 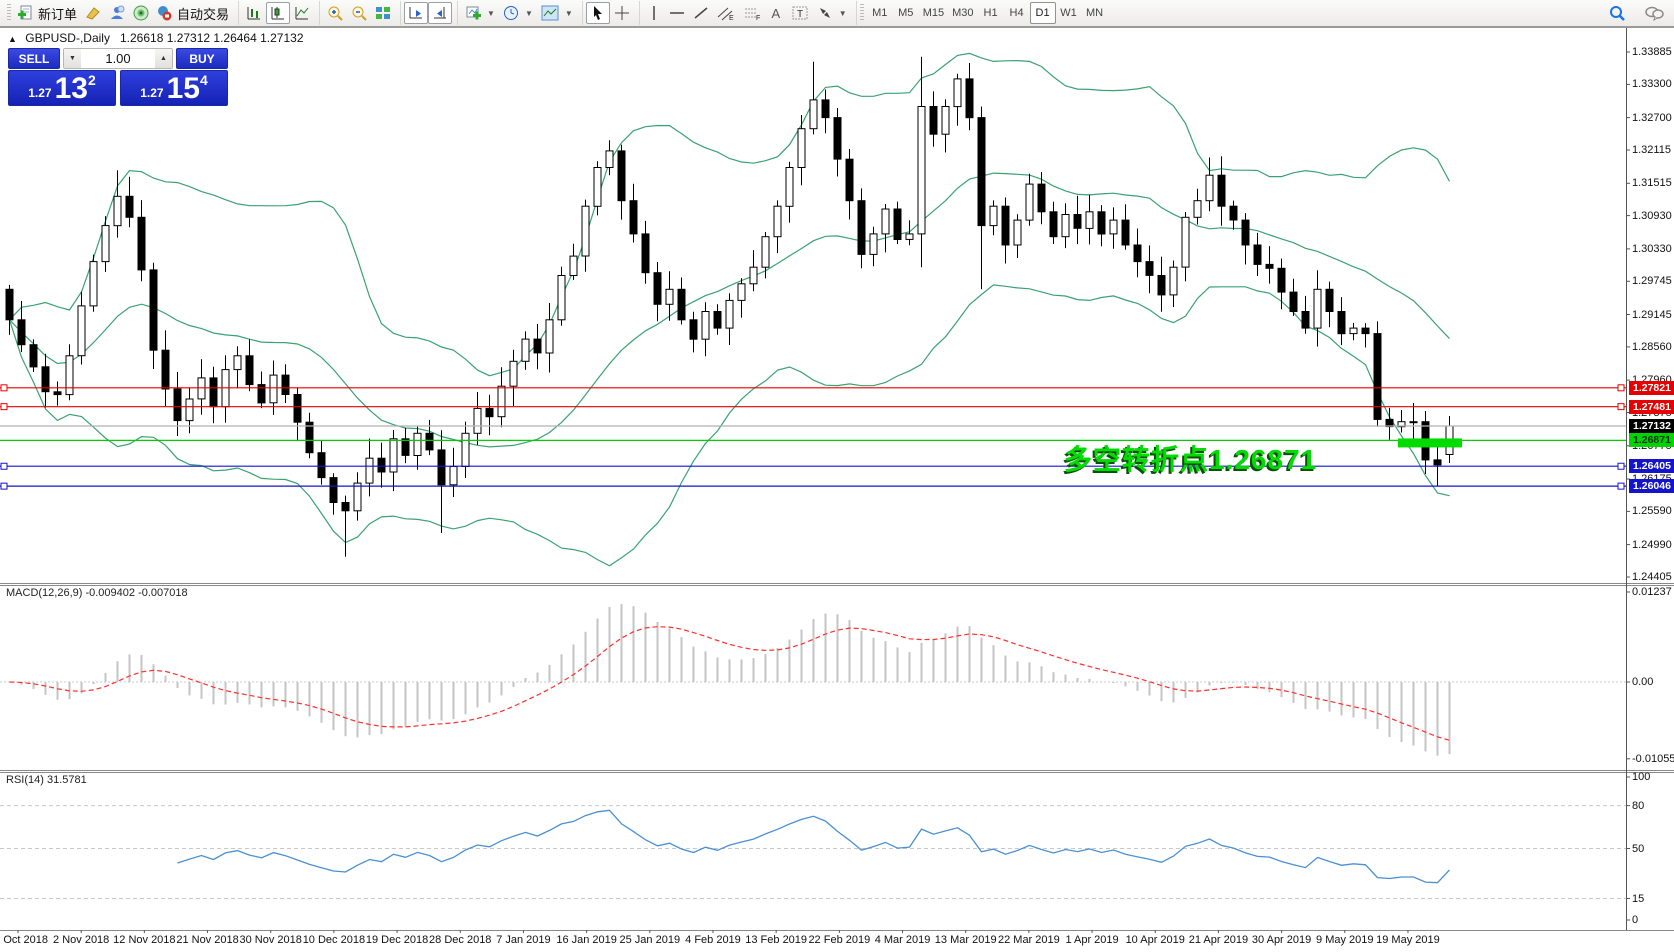 What do you see at coordinates (1430, 443) in the screenshot?
I see `pivot-highlight-rect` at bounding box center [1430, 443].